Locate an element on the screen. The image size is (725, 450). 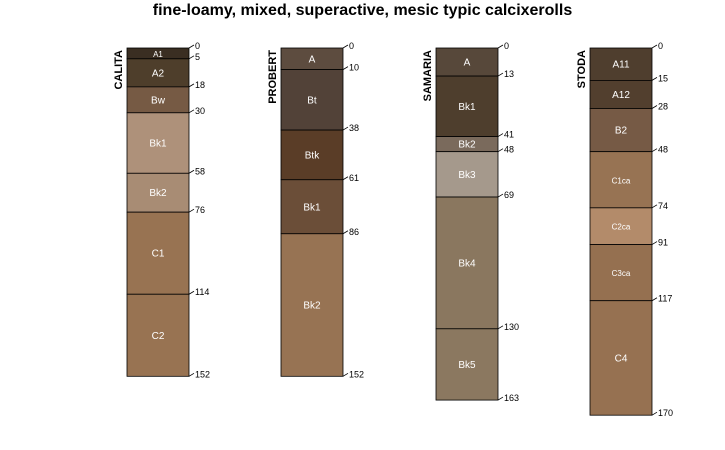
depth-label: 74 is located at coordinates (663, 206).